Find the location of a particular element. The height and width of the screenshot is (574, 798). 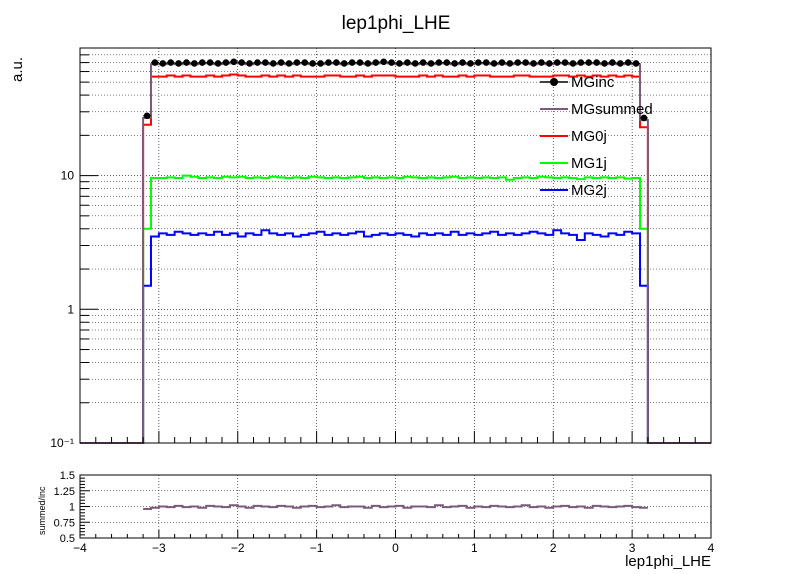

legend-label: MG0j is located at coordinates (589, 136).